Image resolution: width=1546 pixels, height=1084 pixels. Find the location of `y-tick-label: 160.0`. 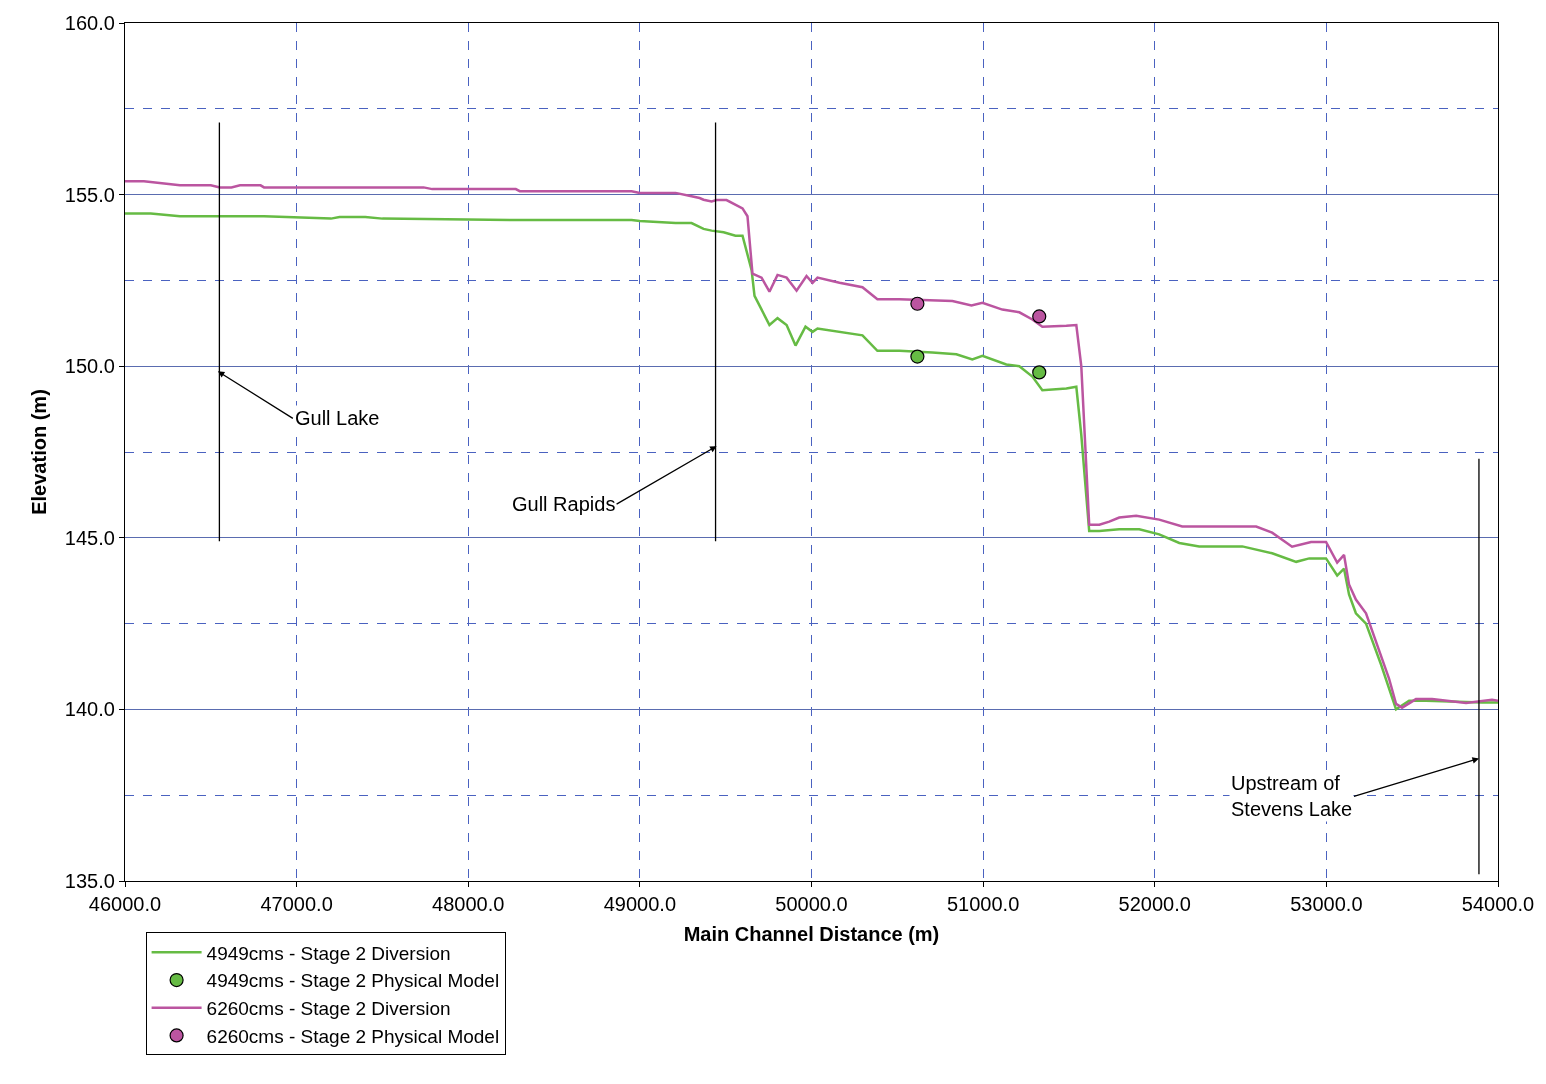

y-tick-label: 160.0 is located at coordinates (89, 23).